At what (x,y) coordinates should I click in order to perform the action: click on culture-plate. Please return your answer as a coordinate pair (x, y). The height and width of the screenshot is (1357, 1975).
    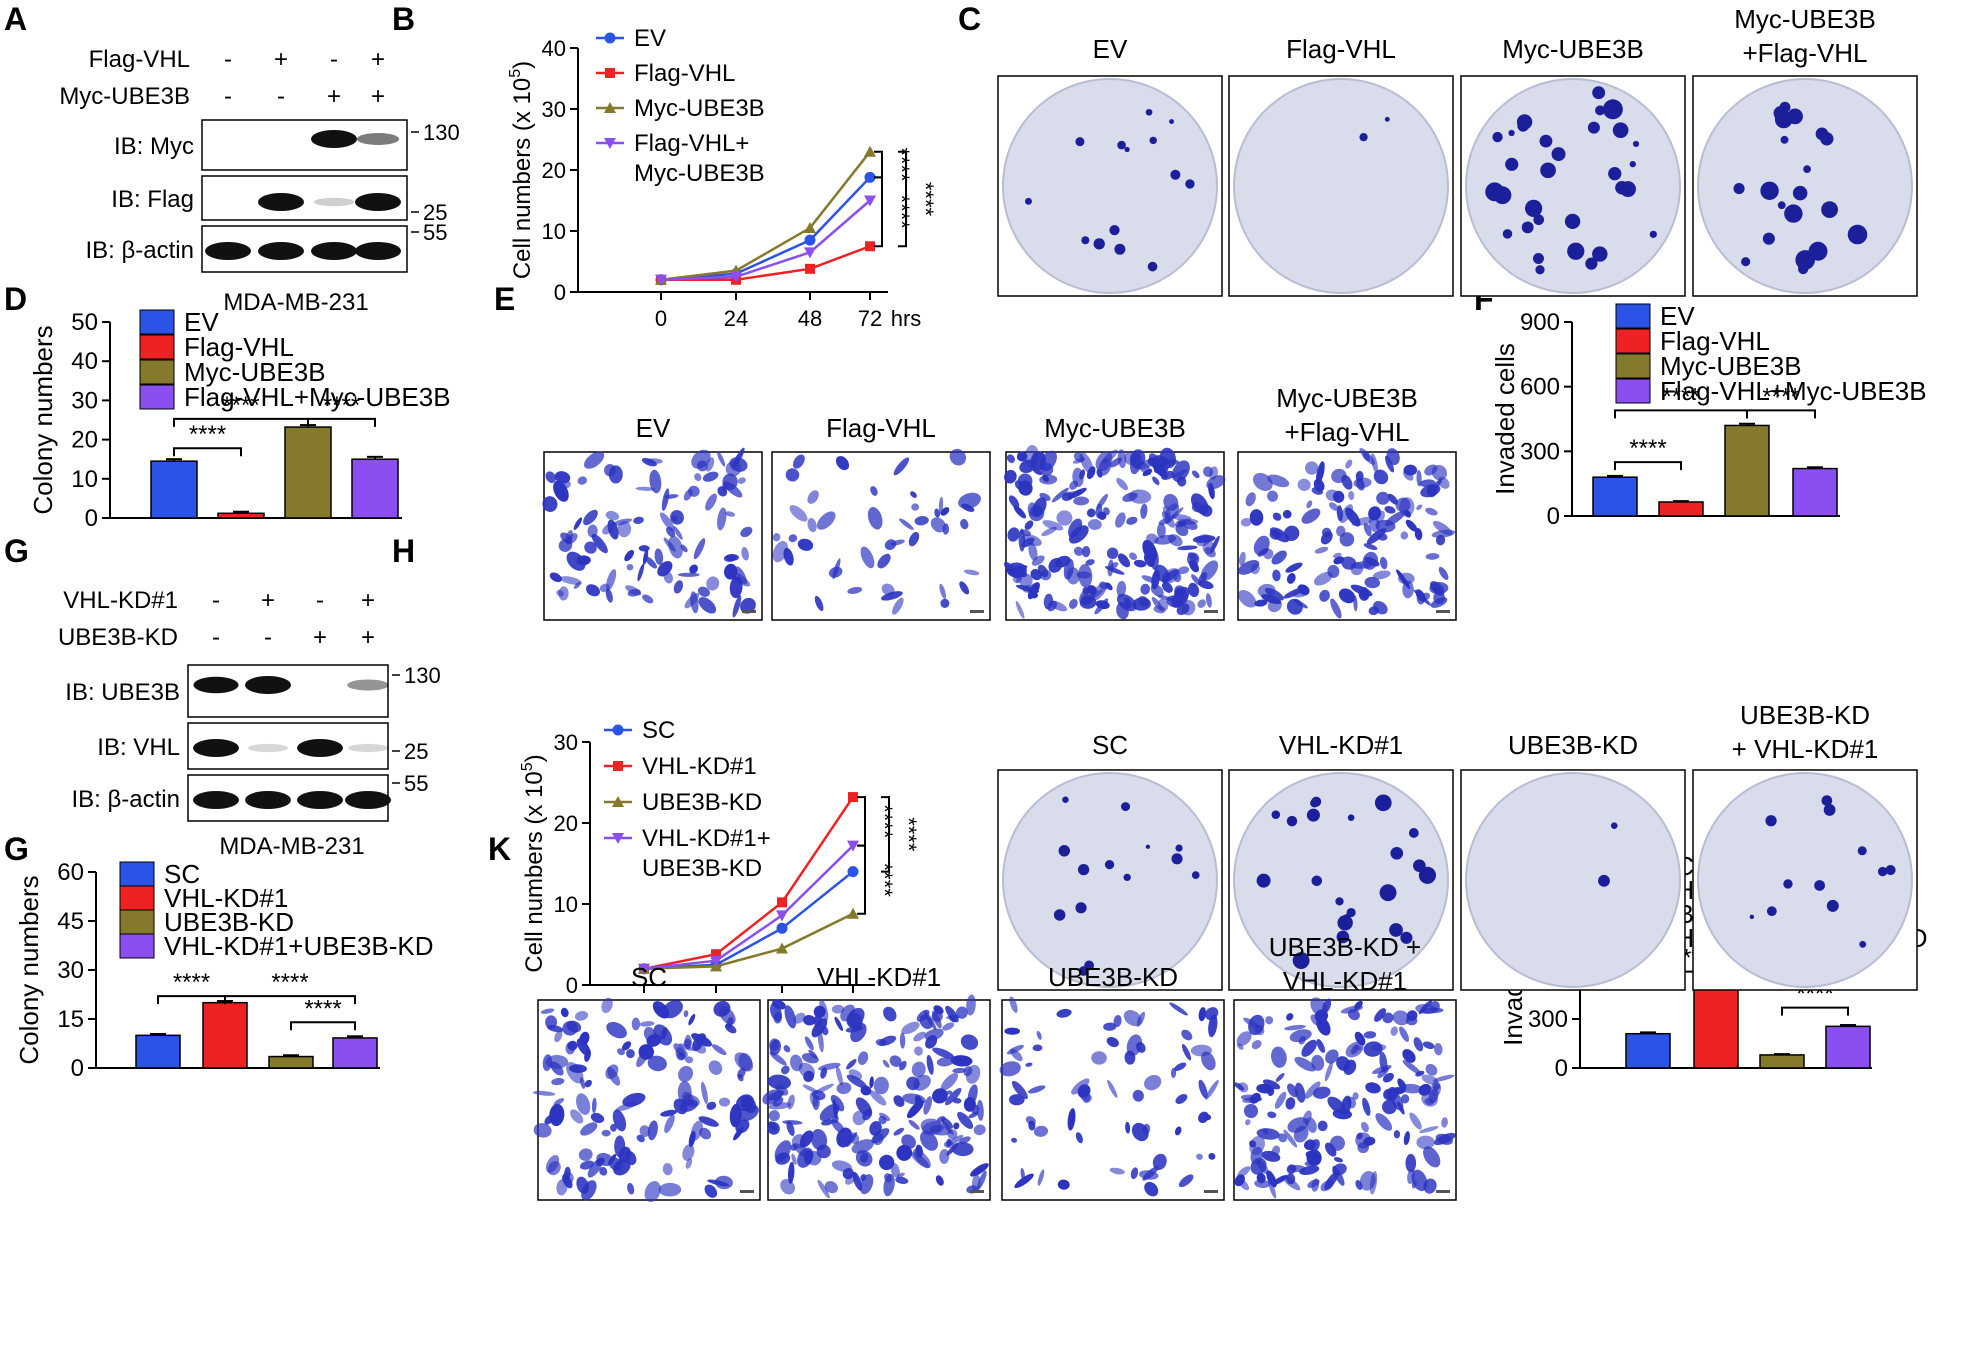
    Looking at the image, I should click on (1341, 186).